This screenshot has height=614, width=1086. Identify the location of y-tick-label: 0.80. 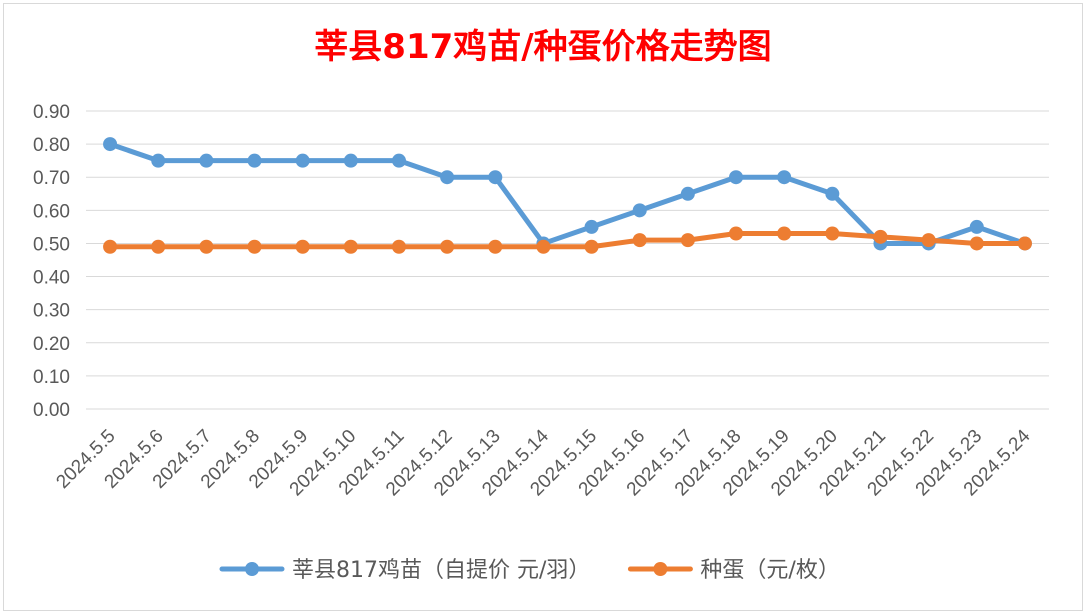
(51, 145).